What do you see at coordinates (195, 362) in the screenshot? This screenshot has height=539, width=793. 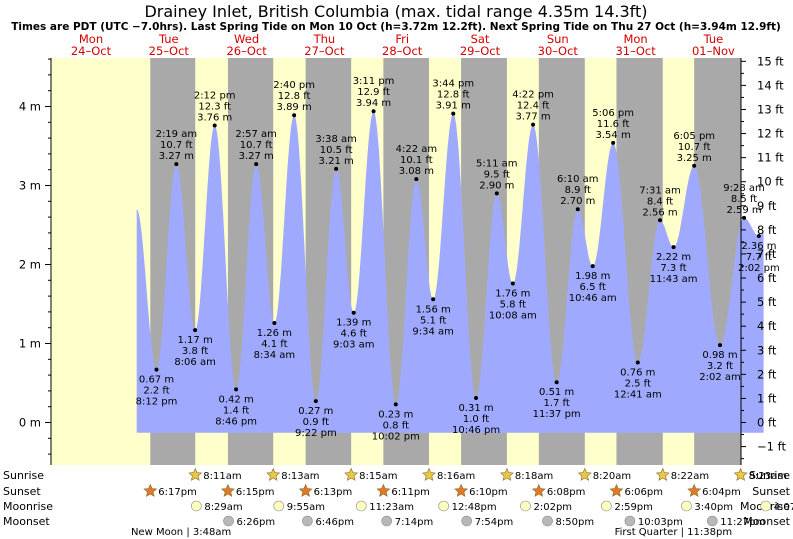 I see `tide-label: 8:06 am` at bounding box center [195, 362].